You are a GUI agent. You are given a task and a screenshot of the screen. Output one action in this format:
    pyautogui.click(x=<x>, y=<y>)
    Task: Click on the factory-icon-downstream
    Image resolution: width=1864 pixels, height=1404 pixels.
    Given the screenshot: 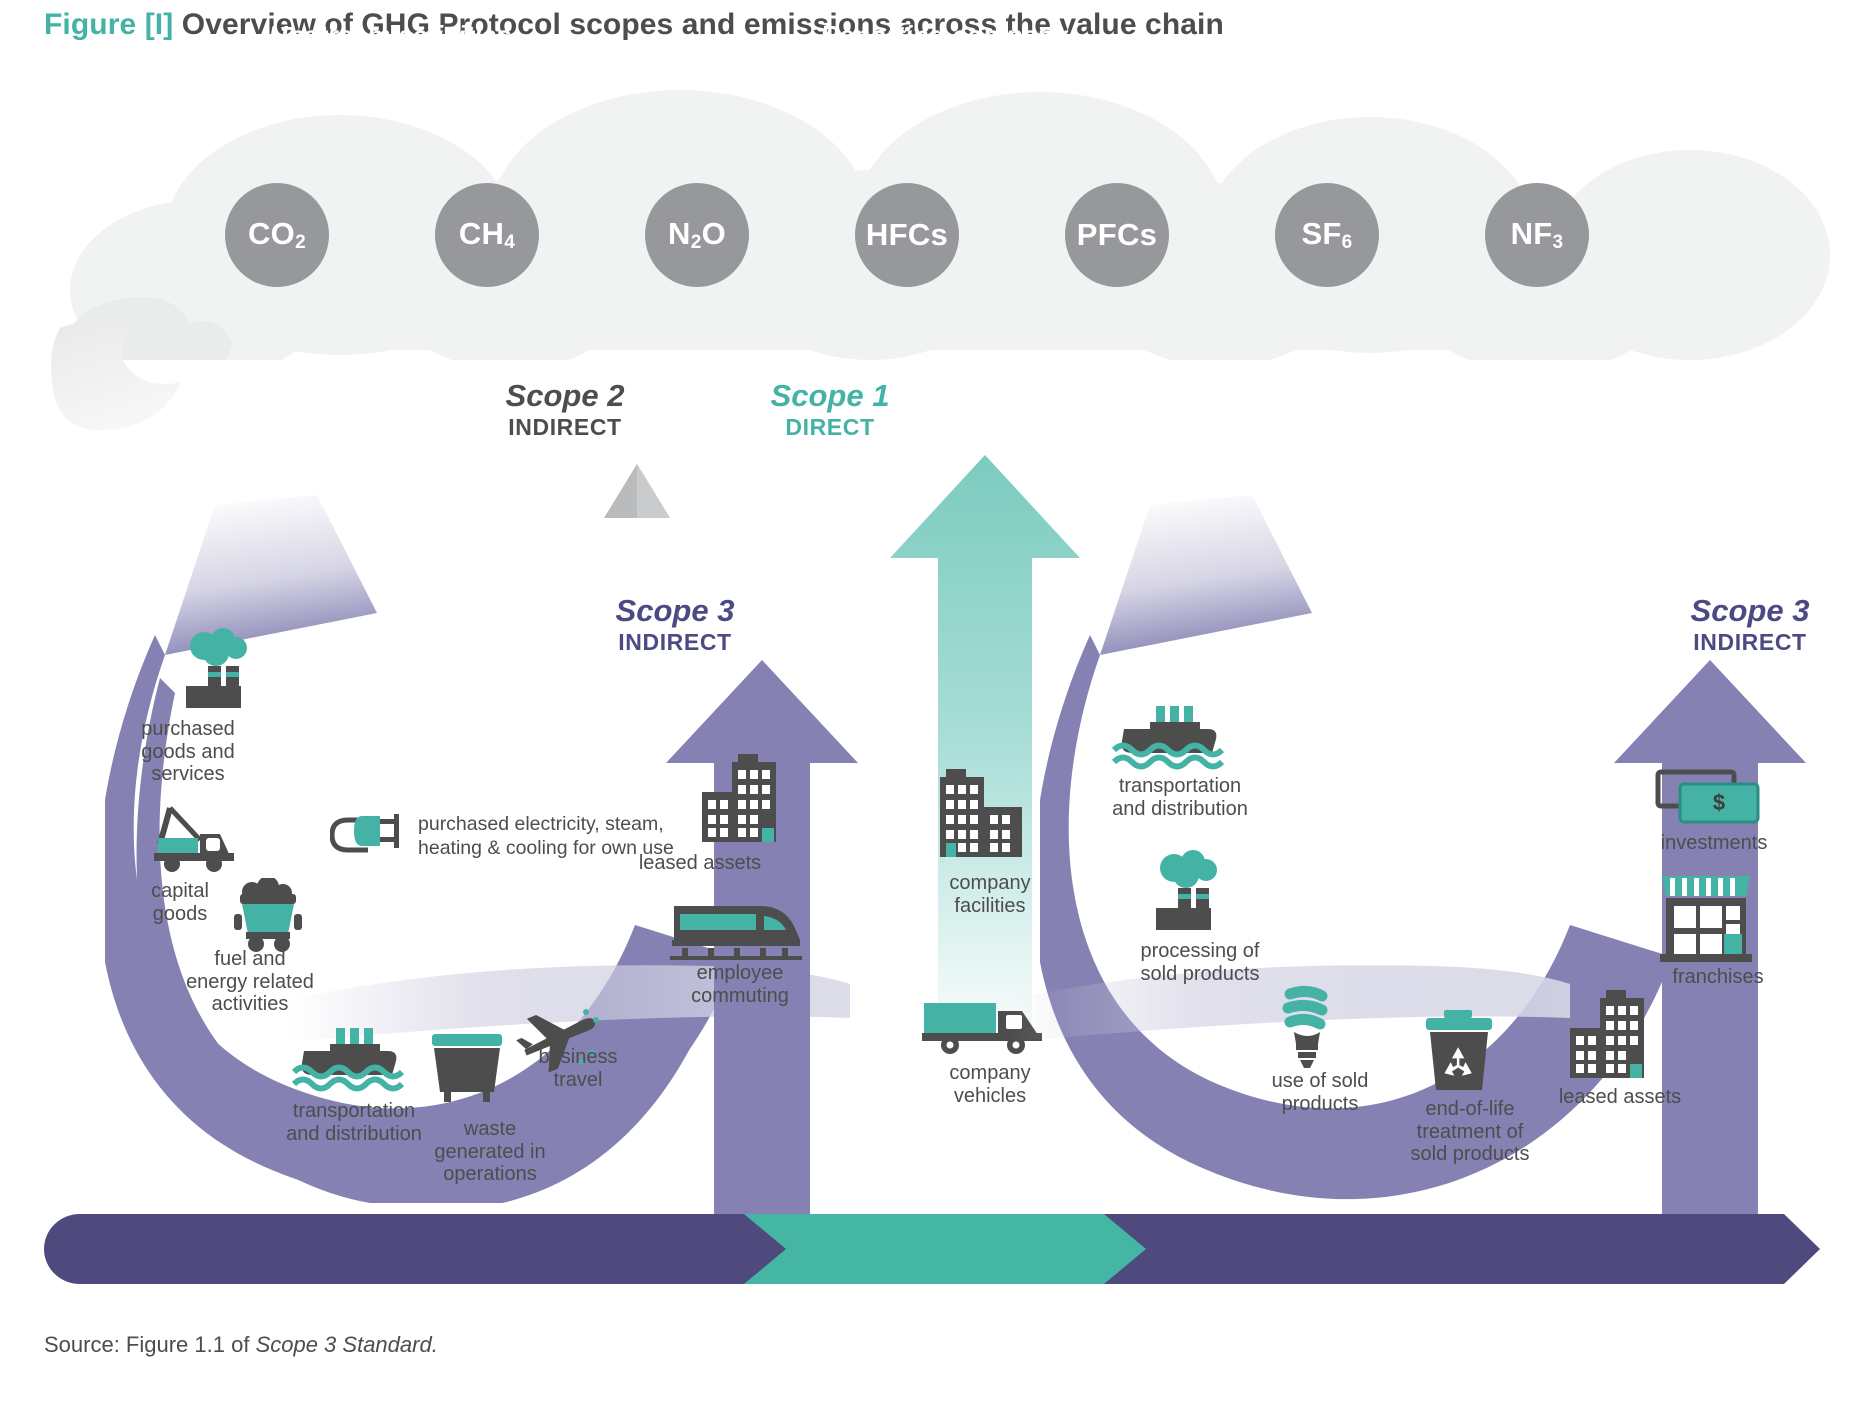 What is the action you would take?
    pyautogui.click(x=1186, y=890)
    